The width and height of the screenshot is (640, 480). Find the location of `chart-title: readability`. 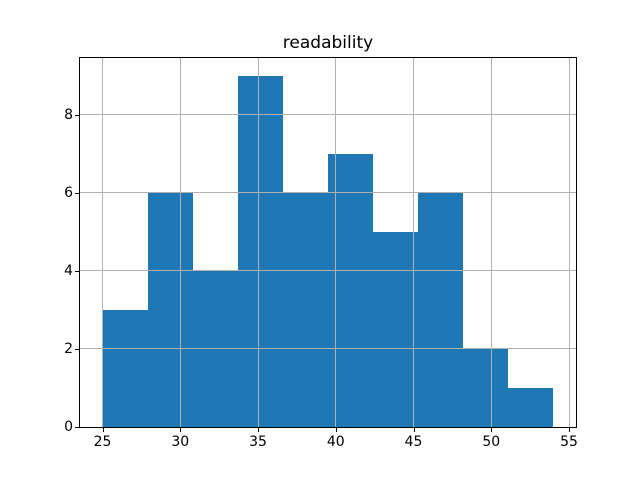

chart-title: readability is located at coordinates (328, 43).